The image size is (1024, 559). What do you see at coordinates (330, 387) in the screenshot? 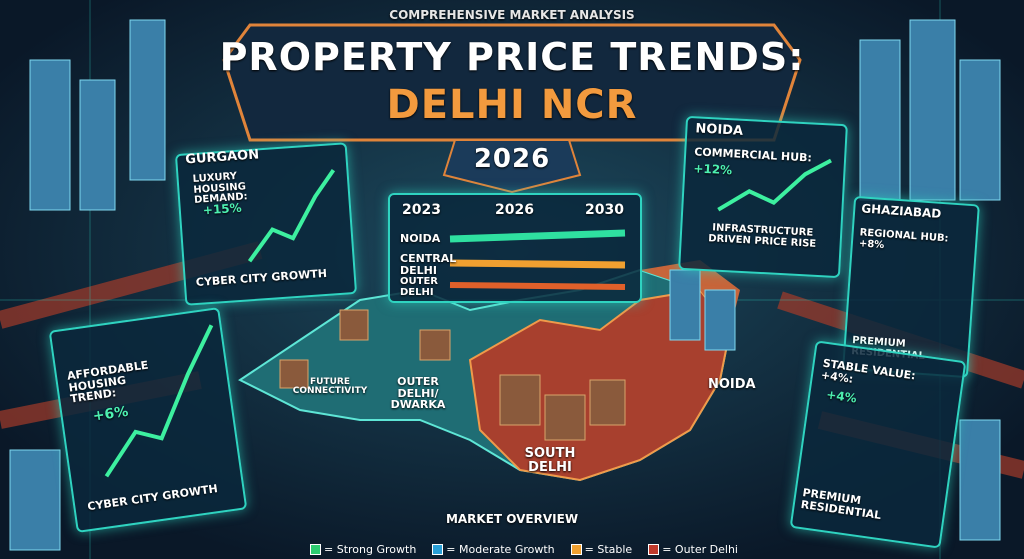
I see `map-label: FUTURE CONNECTIVITY` at bounding box center [330, 387].